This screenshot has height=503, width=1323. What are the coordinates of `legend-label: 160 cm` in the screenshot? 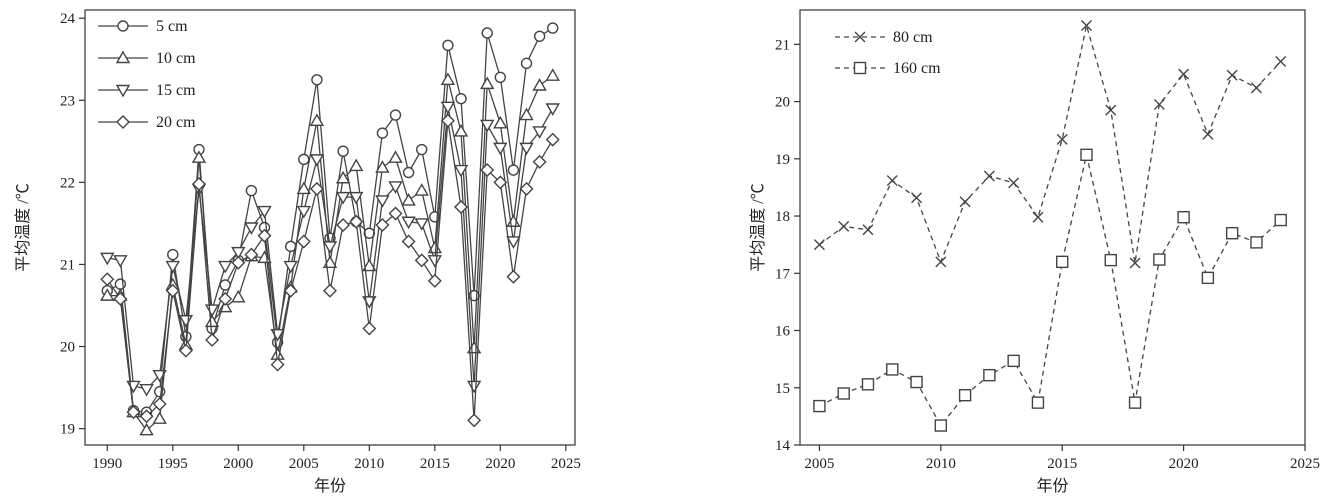 It's located at (917, 68).